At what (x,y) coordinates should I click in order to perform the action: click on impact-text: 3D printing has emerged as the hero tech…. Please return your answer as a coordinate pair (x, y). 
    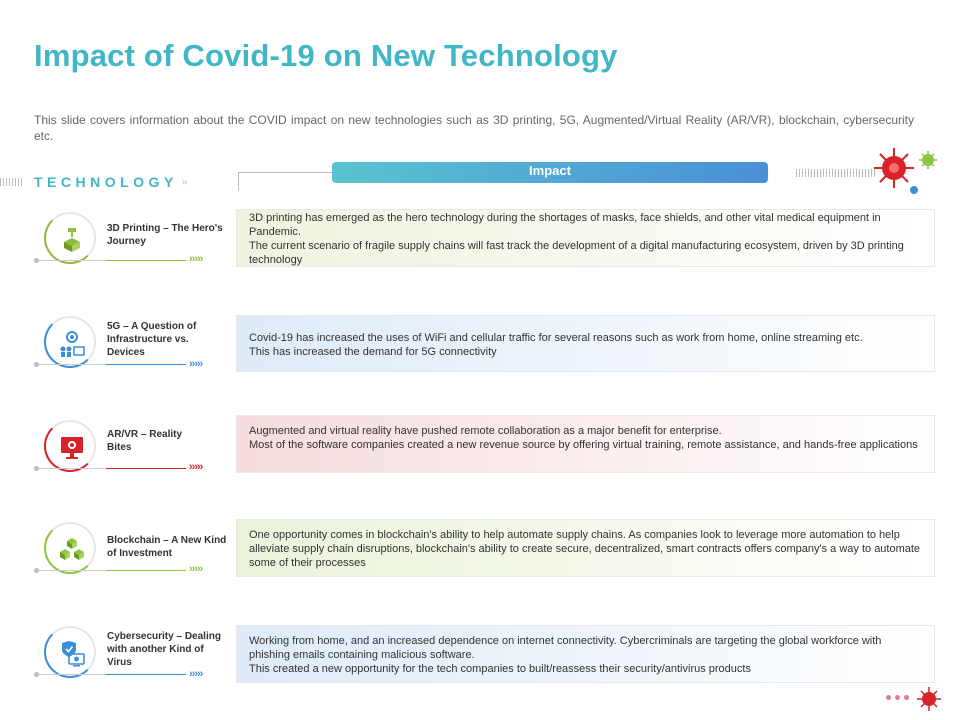
    Looking at the image, I should click on (565, 225).